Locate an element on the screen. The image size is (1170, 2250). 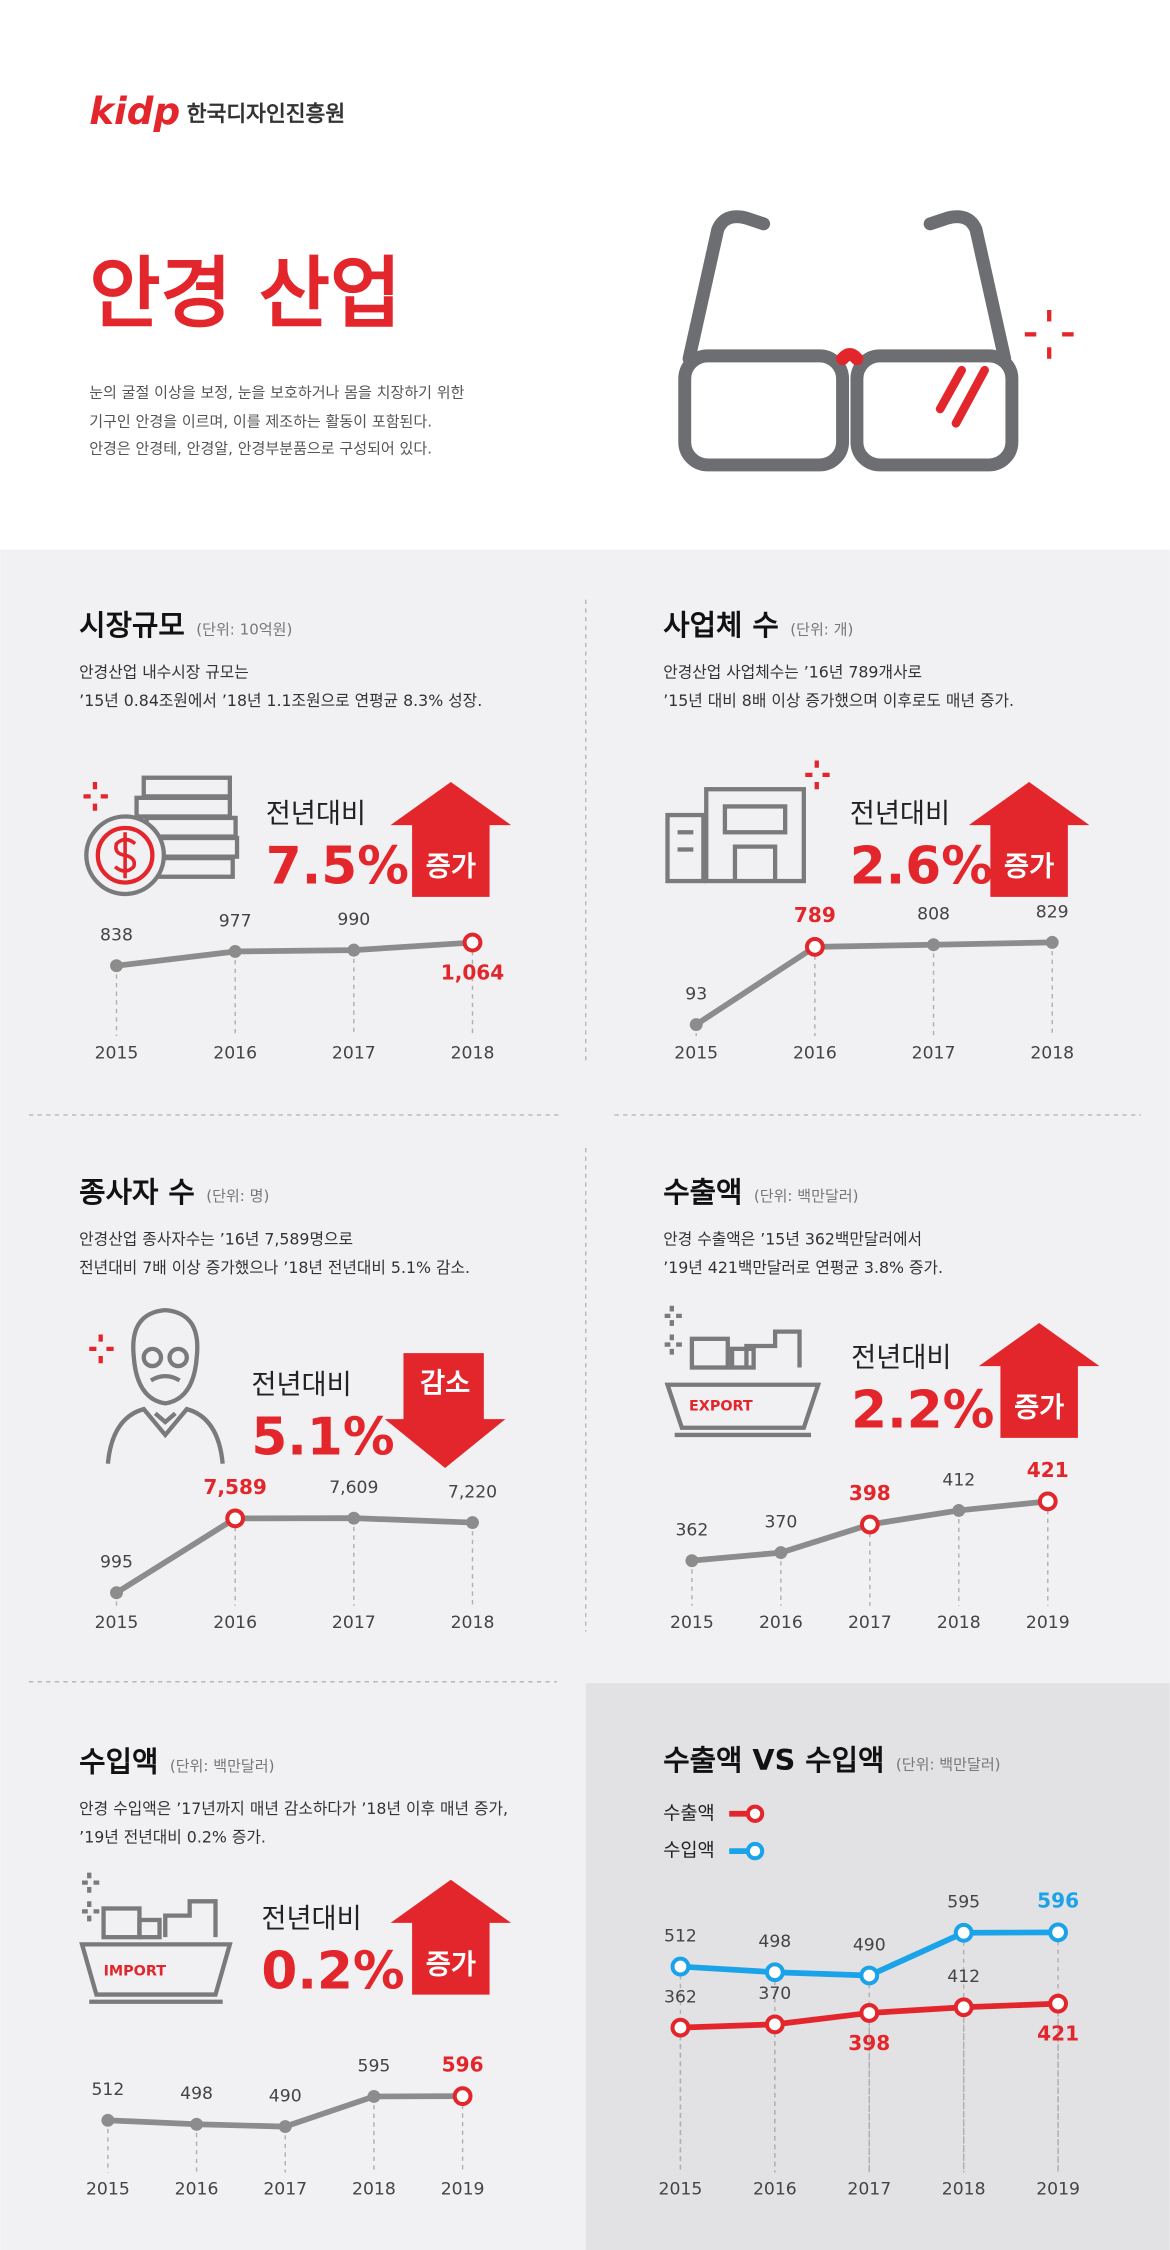
chart-description: ’15년 0.84조원에서 ’18년 1.1조원으로 연평균 8.3% 성장. is located at coordinates (280, 700).